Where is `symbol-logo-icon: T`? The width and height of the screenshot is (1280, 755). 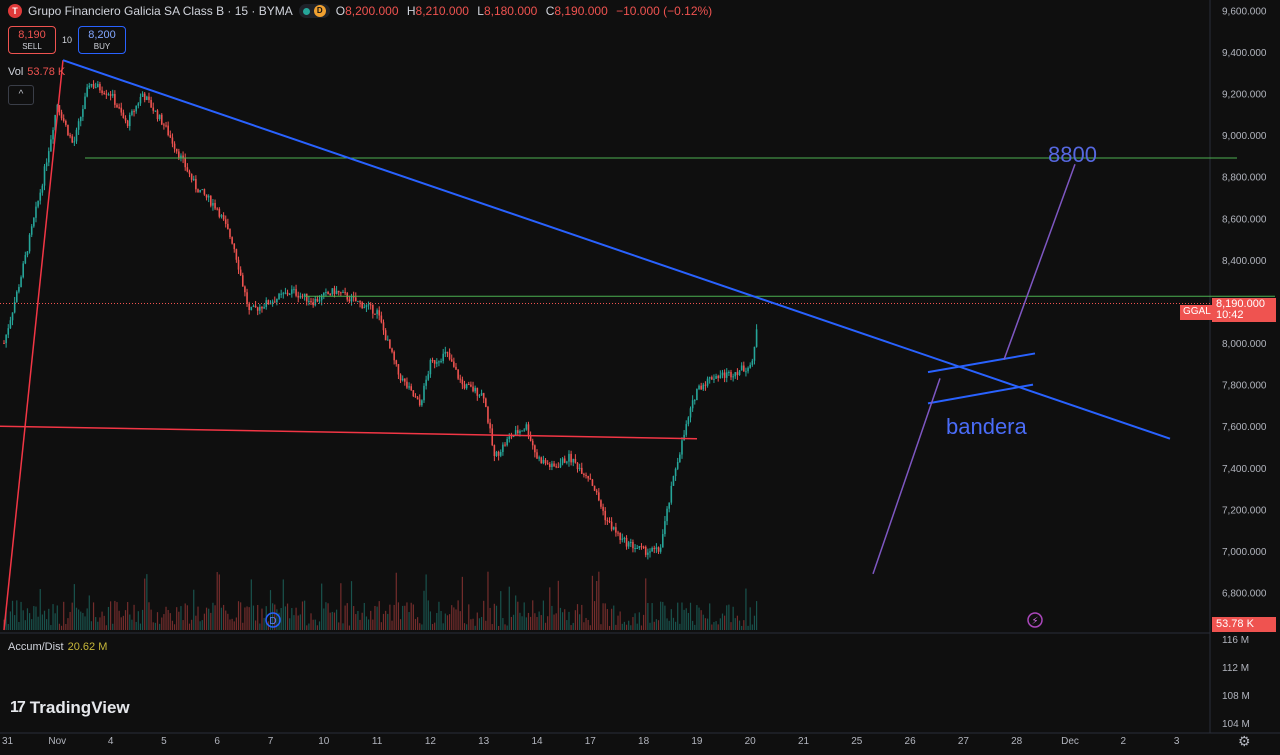
symbol-logo-icon: T is located at coordinates (15, 11).